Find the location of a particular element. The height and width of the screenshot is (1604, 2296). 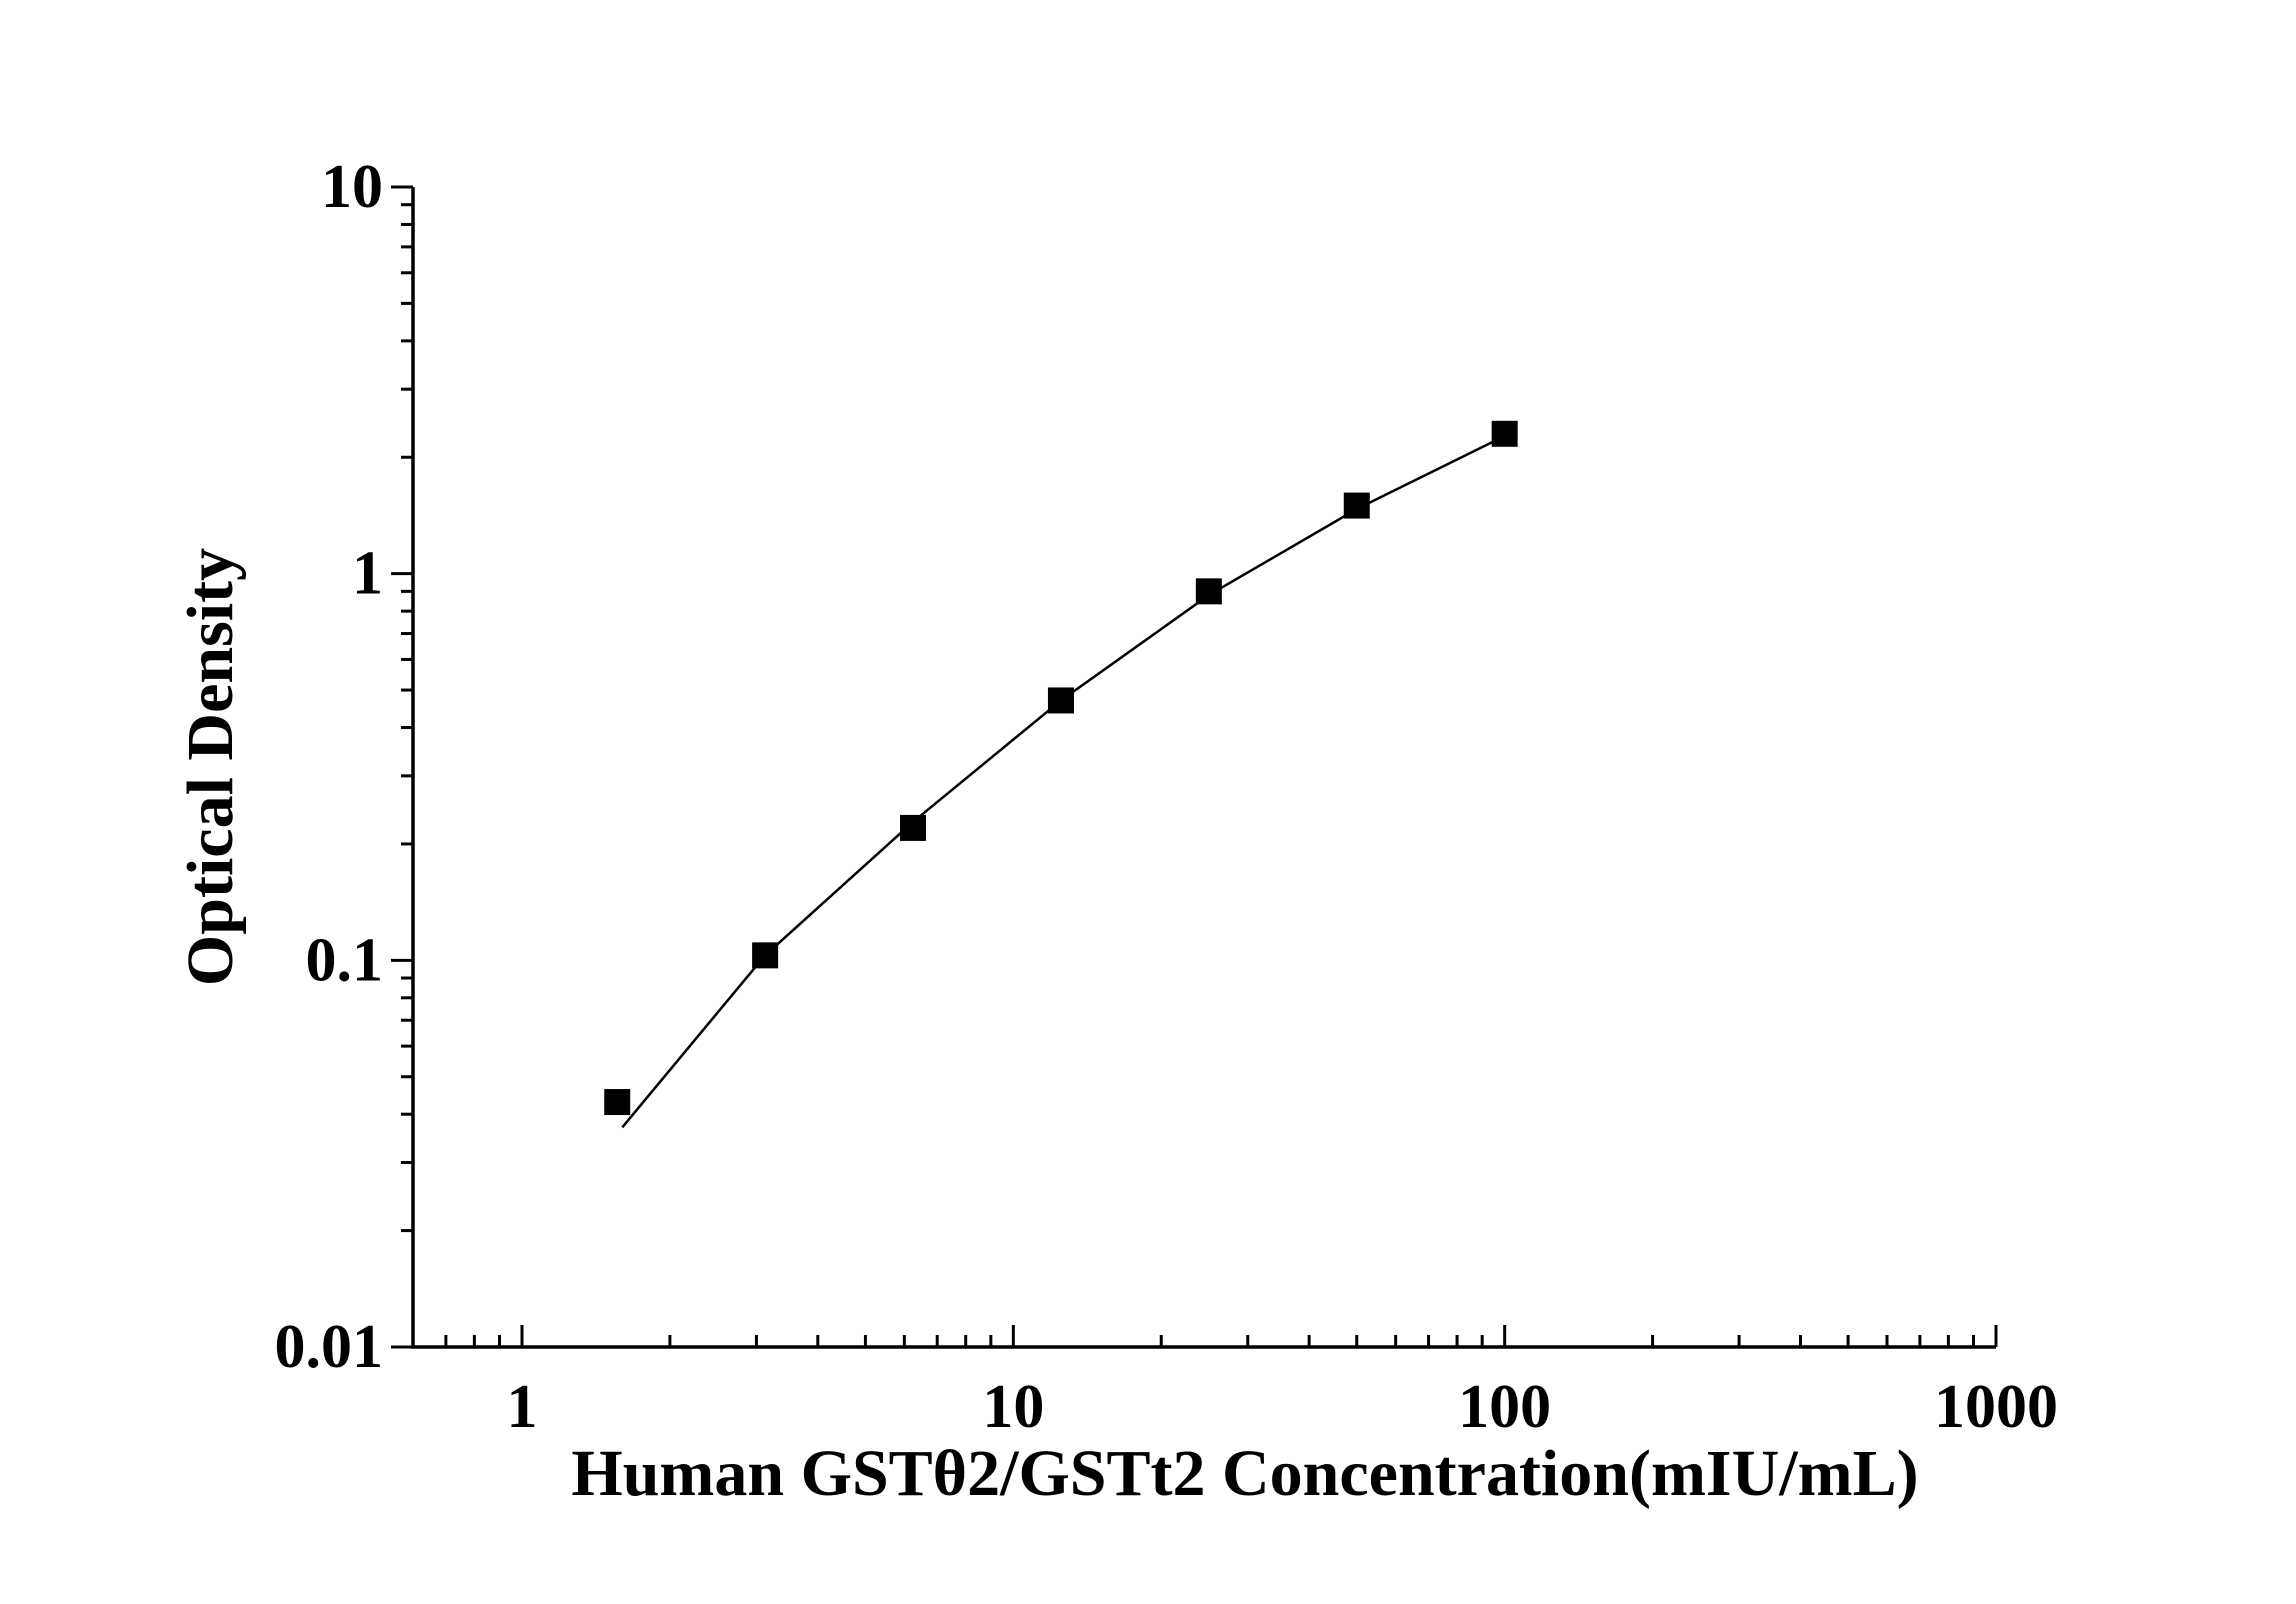

x-tick-label: 100 is located at coordinates (1504, 1407).